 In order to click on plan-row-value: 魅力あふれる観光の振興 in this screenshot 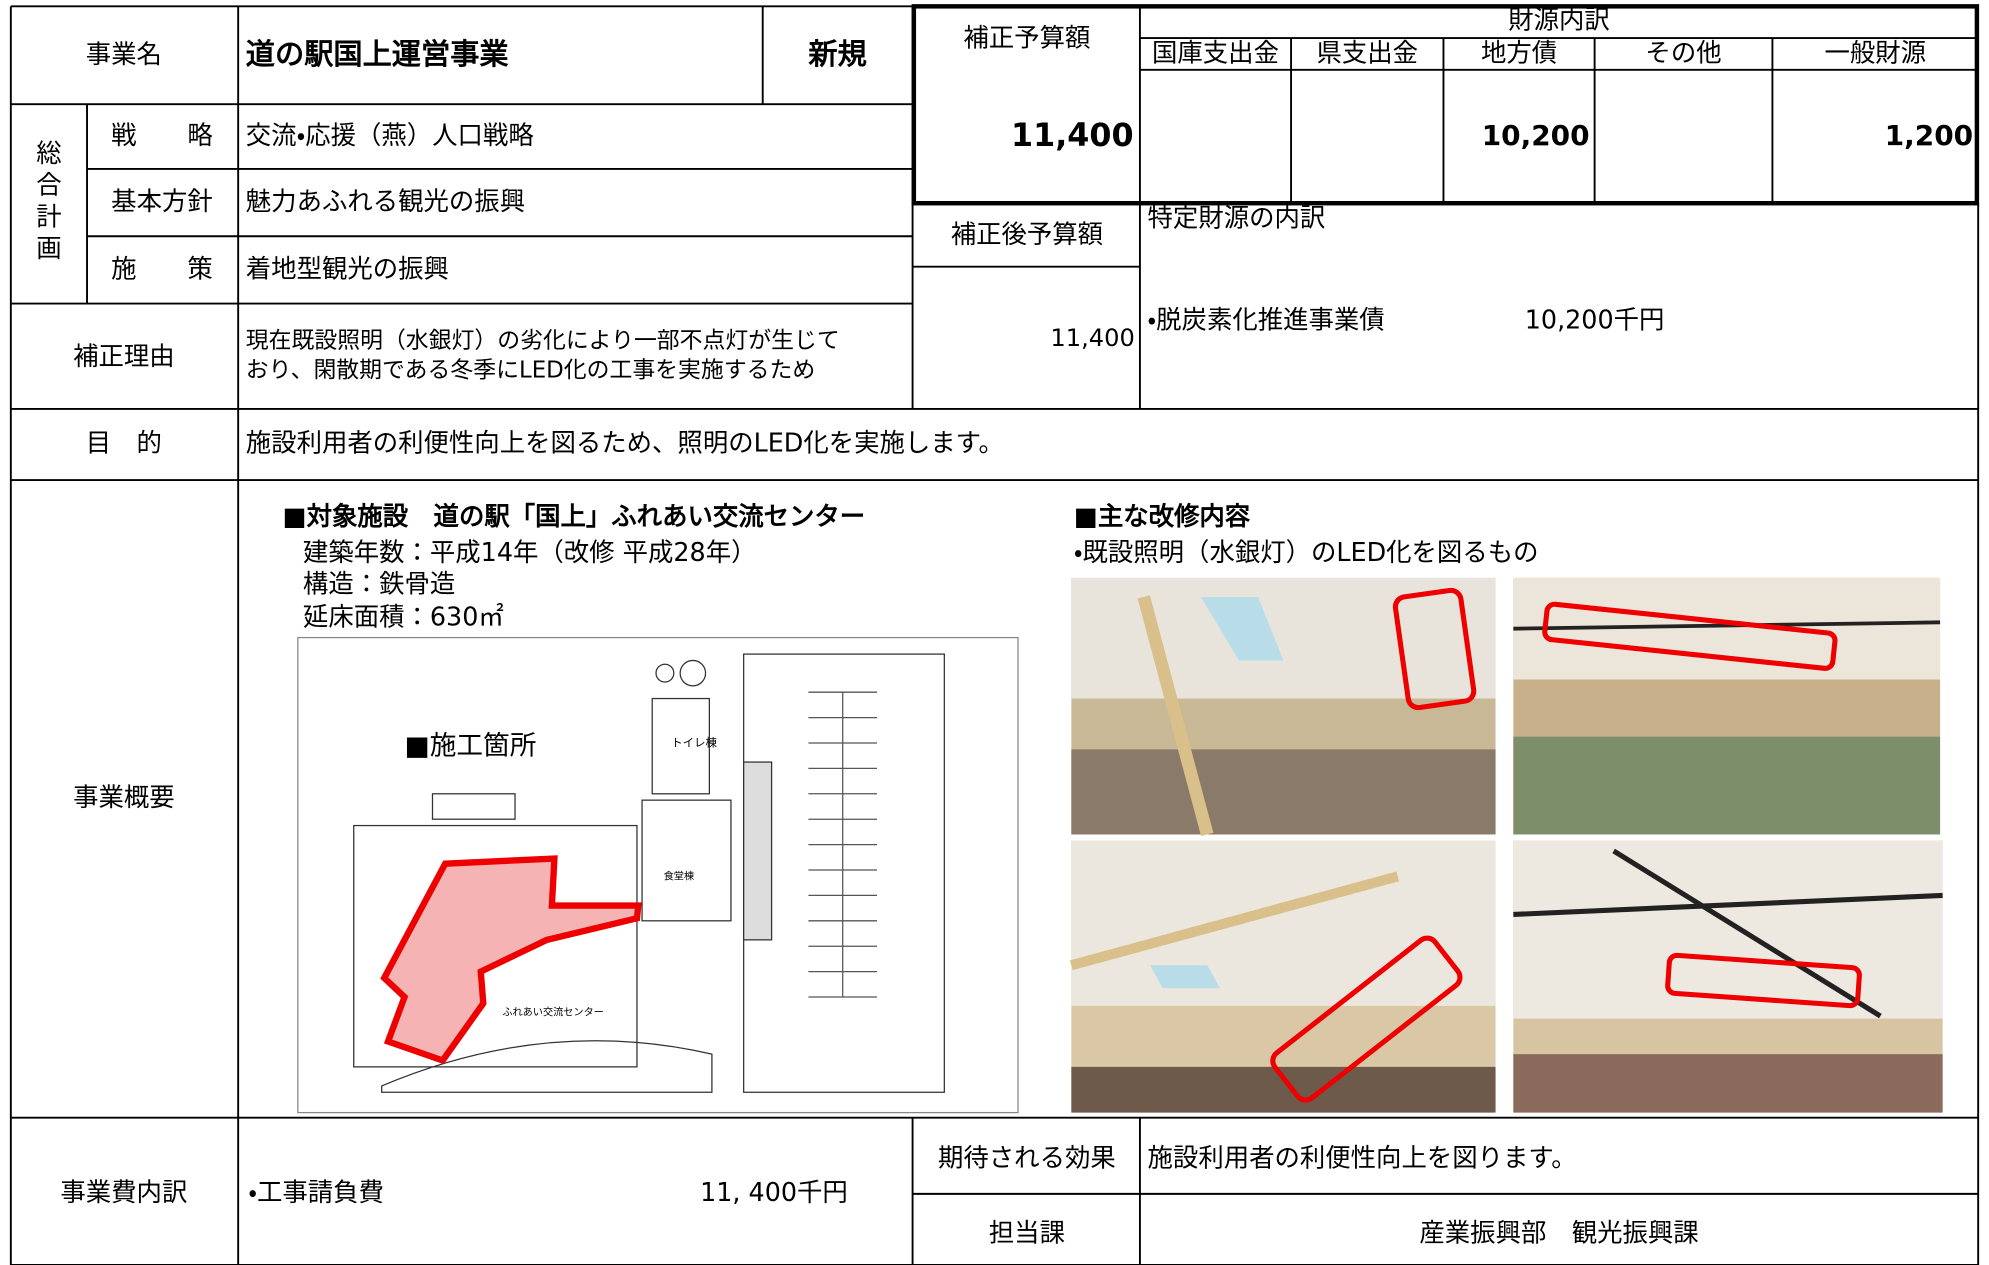, I will do `click(385, 201)`.